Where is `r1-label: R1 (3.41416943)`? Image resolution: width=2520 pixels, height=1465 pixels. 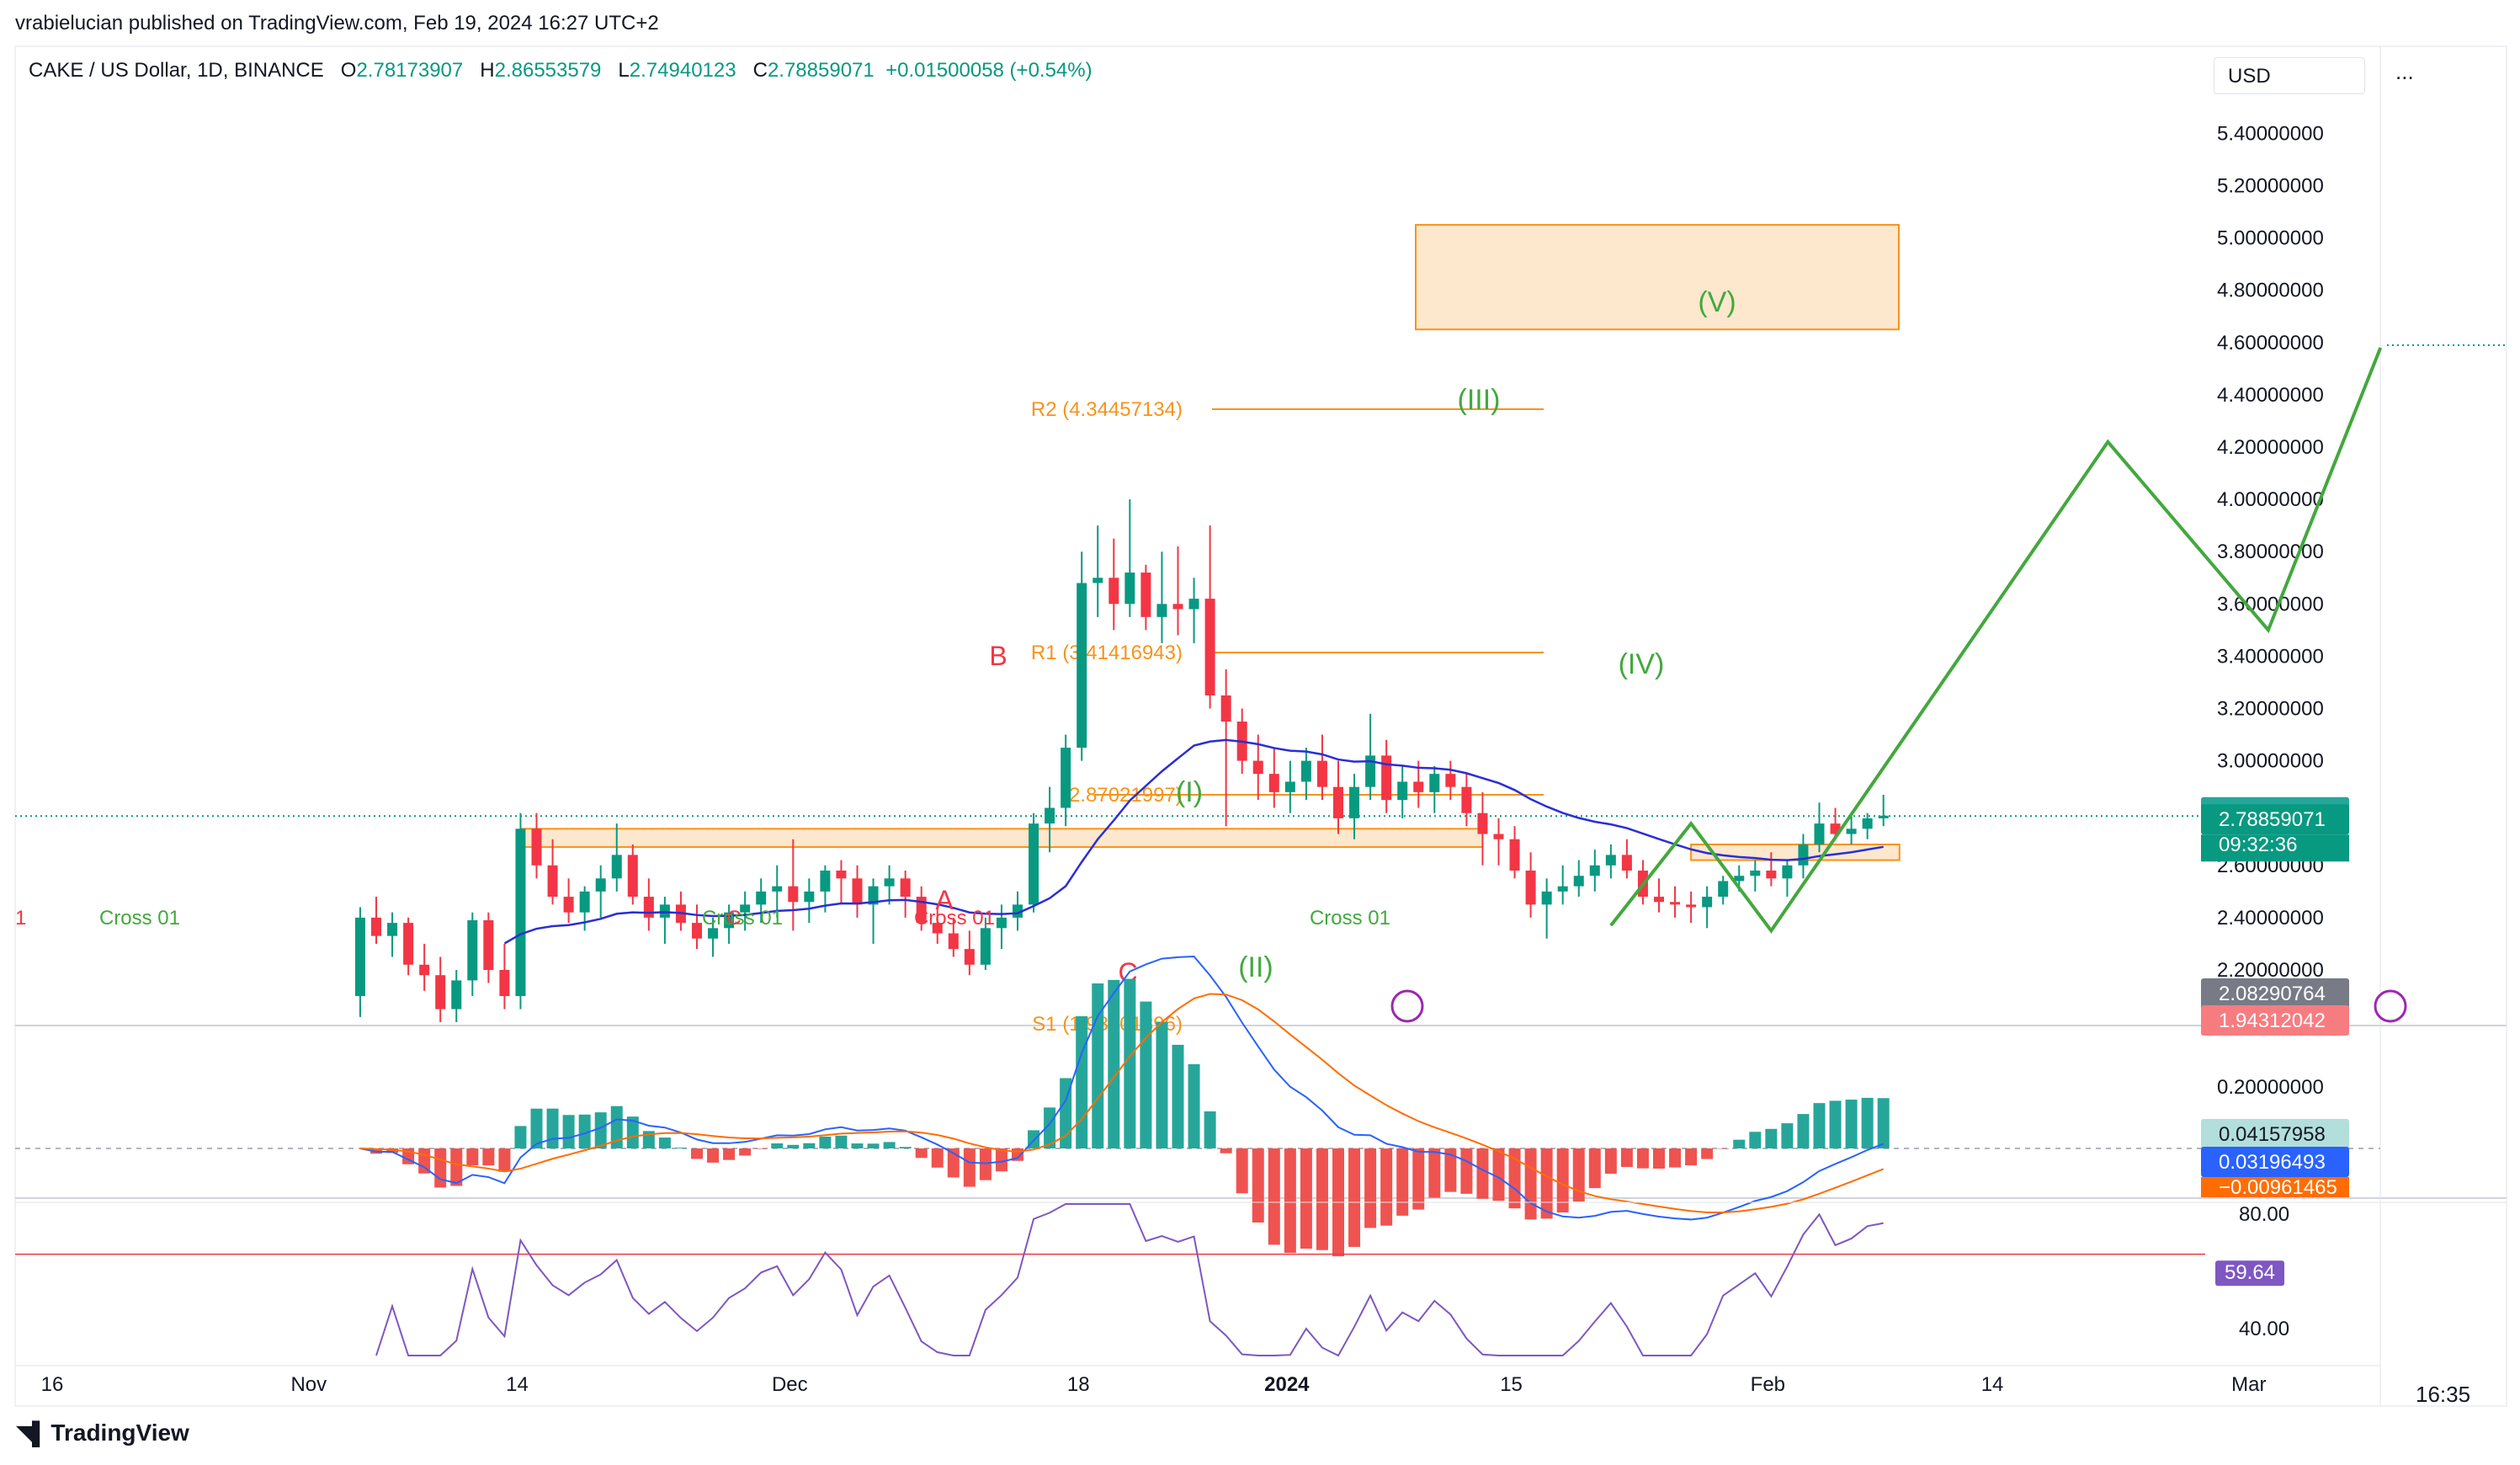 r1-label: R1 (3.41416943) is located at coordinates (1107, 653).